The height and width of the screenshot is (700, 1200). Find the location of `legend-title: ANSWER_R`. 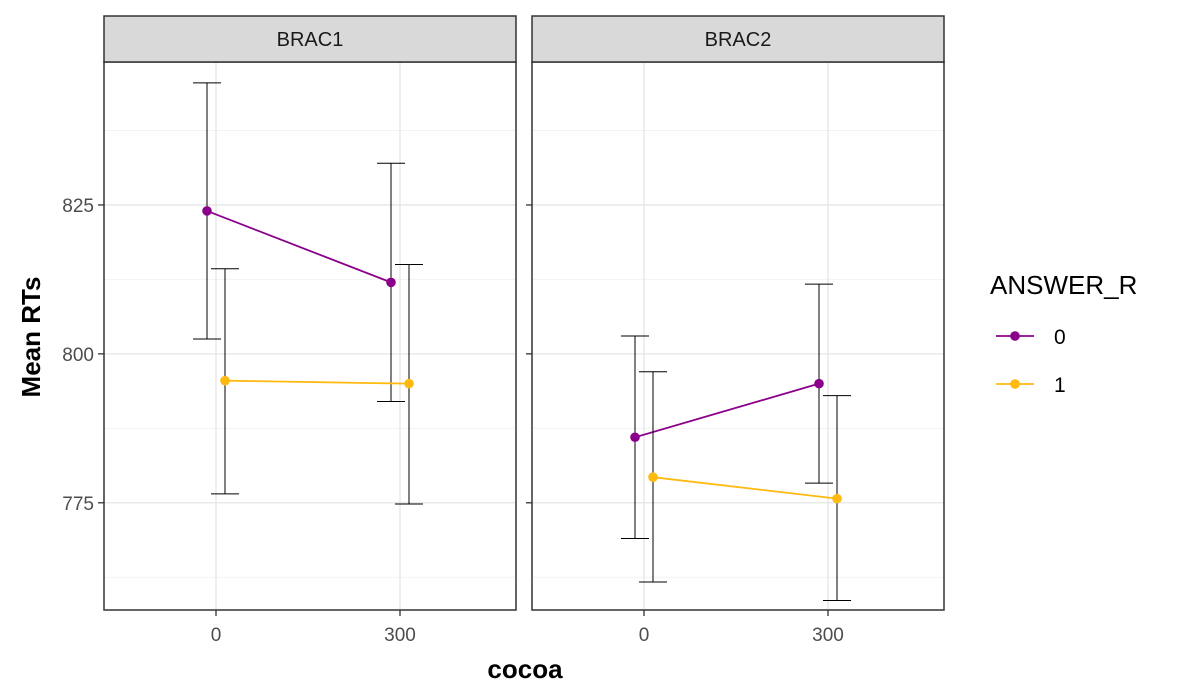

legend-title: ANSWER_R is located at coordinates (1063, 285).